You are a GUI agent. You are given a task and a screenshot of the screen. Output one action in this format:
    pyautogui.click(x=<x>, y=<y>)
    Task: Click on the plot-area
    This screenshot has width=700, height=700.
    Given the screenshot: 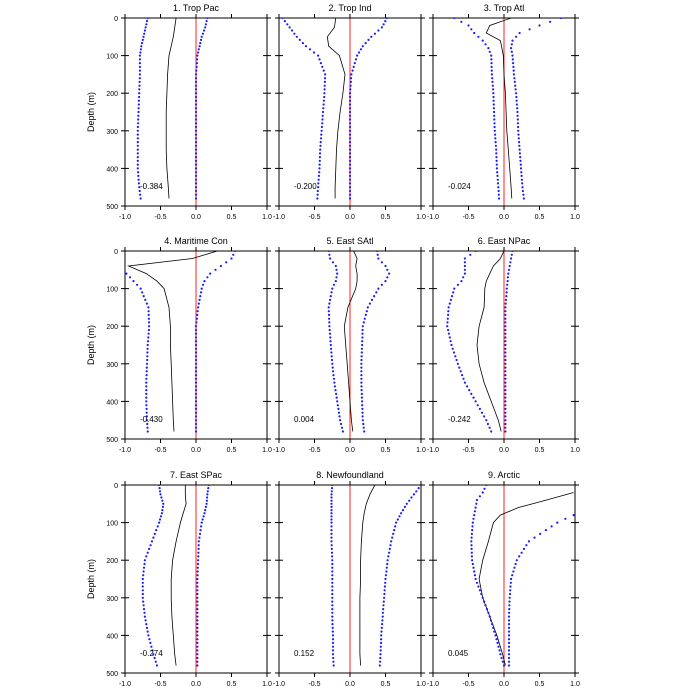 What is the action you would take?
    pyautogui.click(x=359, y=342)
    